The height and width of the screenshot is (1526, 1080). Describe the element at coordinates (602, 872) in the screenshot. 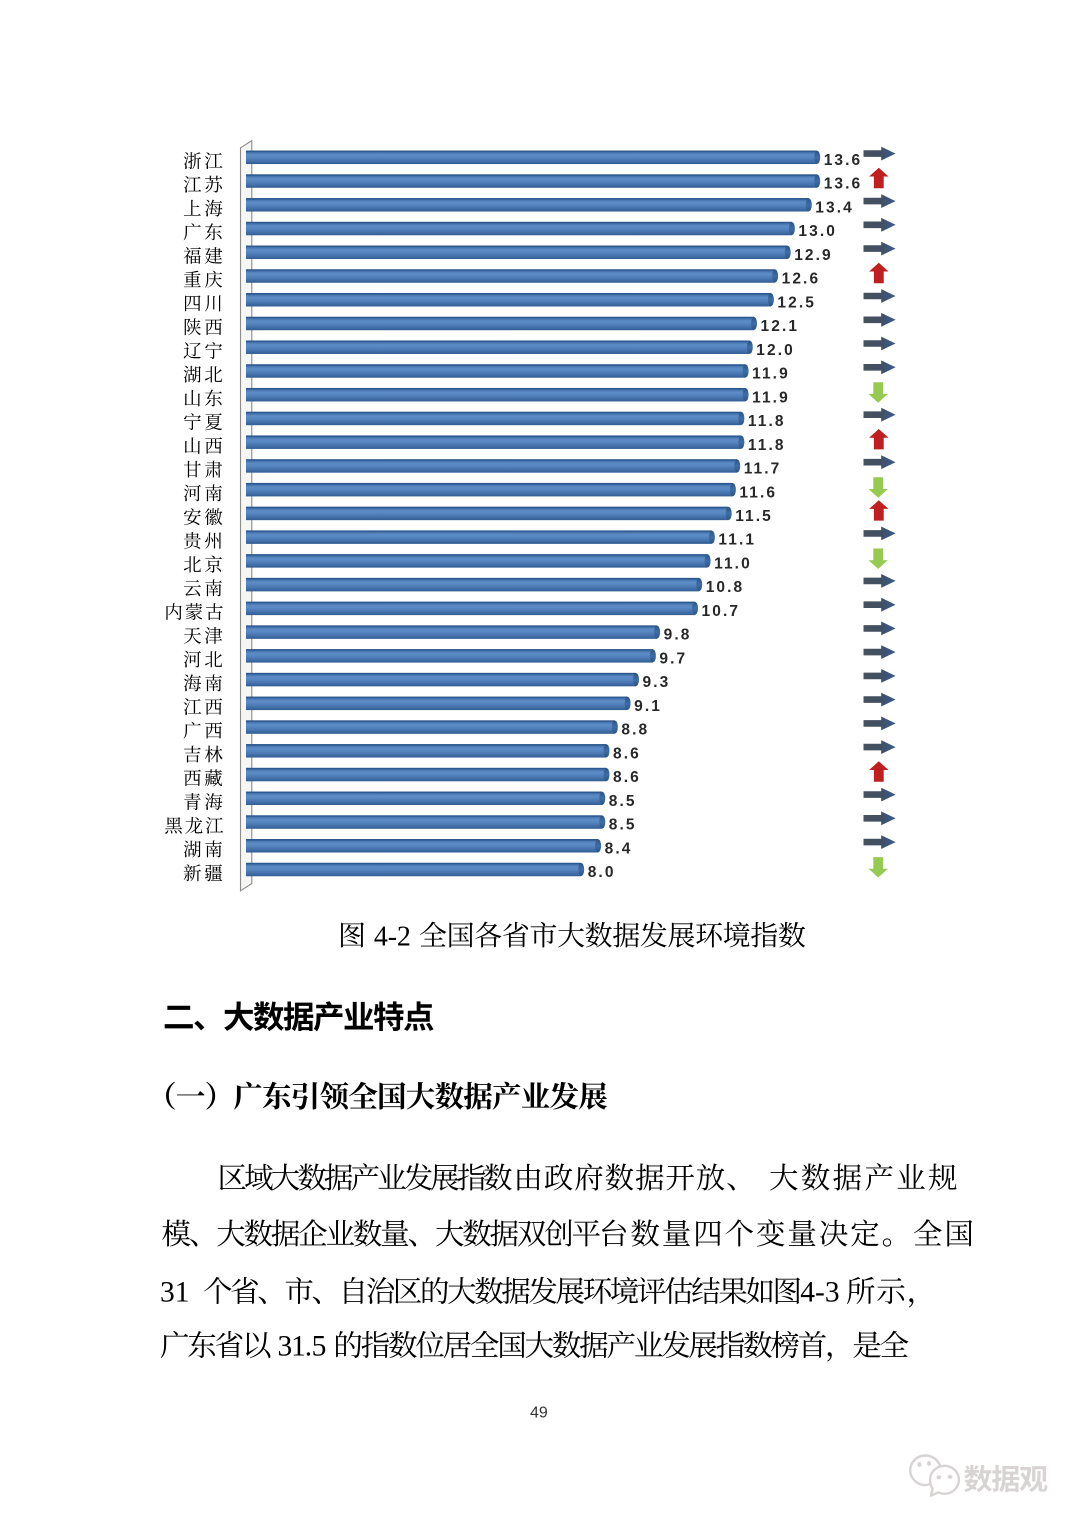

I see `svg-text: 8.0` at that location.